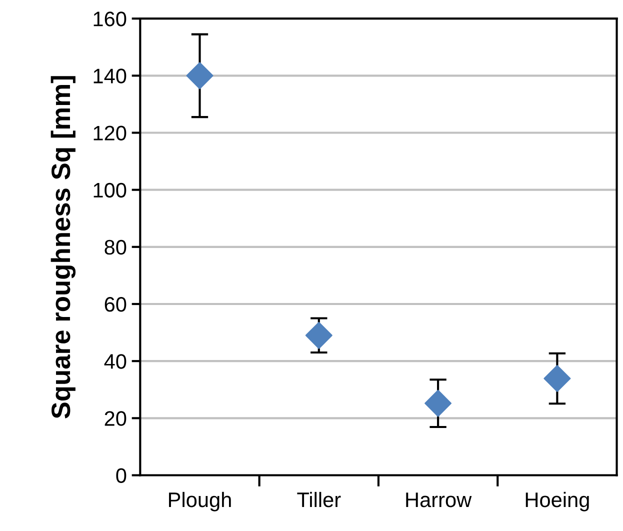  Describe the element at coordinates (110, 76) in the screenshot. I see `y-tick-label: 140` at that location.